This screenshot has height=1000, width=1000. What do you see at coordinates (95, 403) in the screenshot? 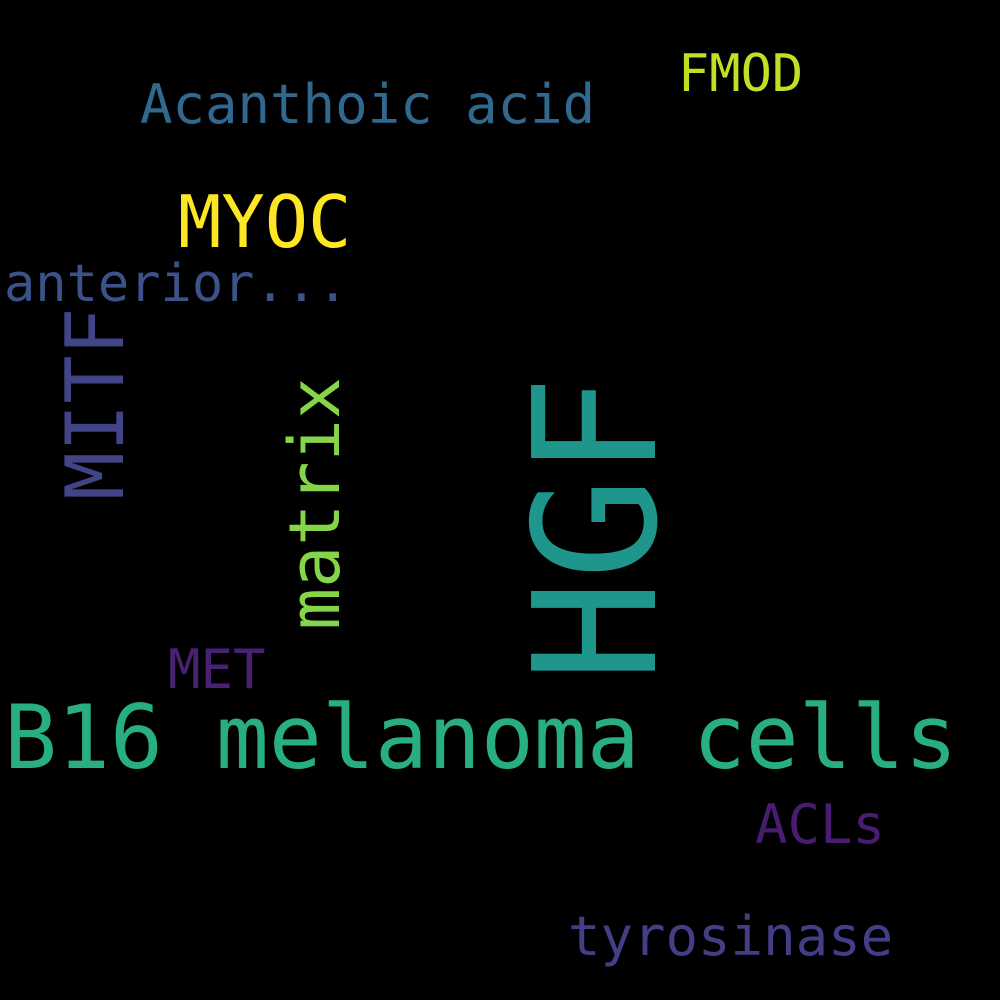
I see `word-mitf: MITF` at bounding box center [95, 403].